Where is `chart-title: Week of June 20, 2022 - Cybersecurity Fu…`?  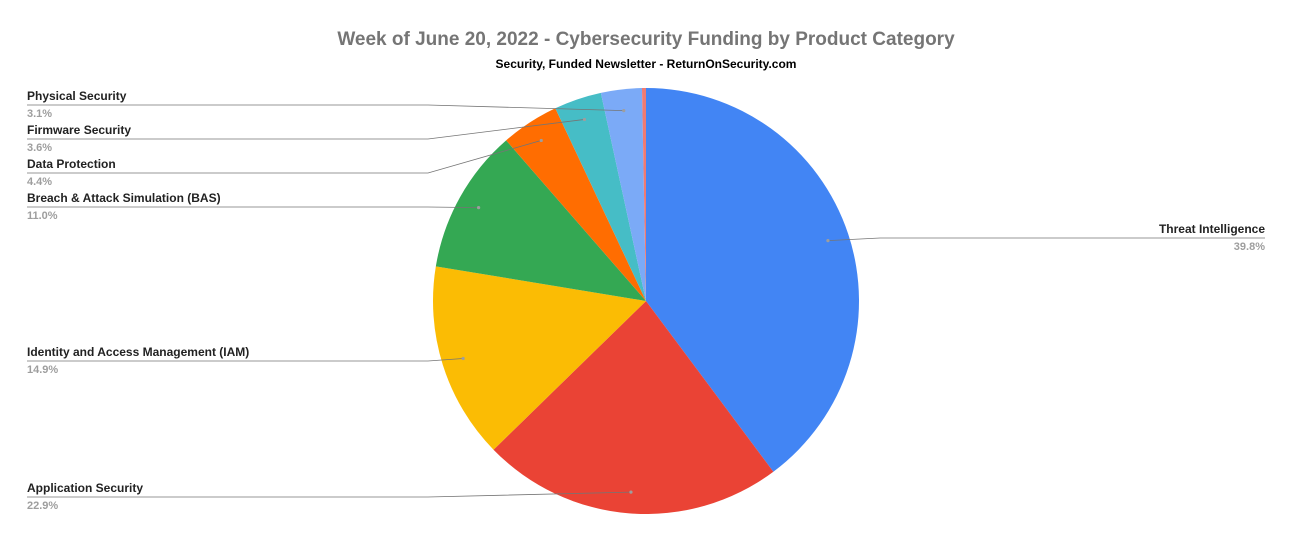
chart-title: Week of June 20, 2022 - Cybersecurity Fu… is located at coordinates (646, 39).